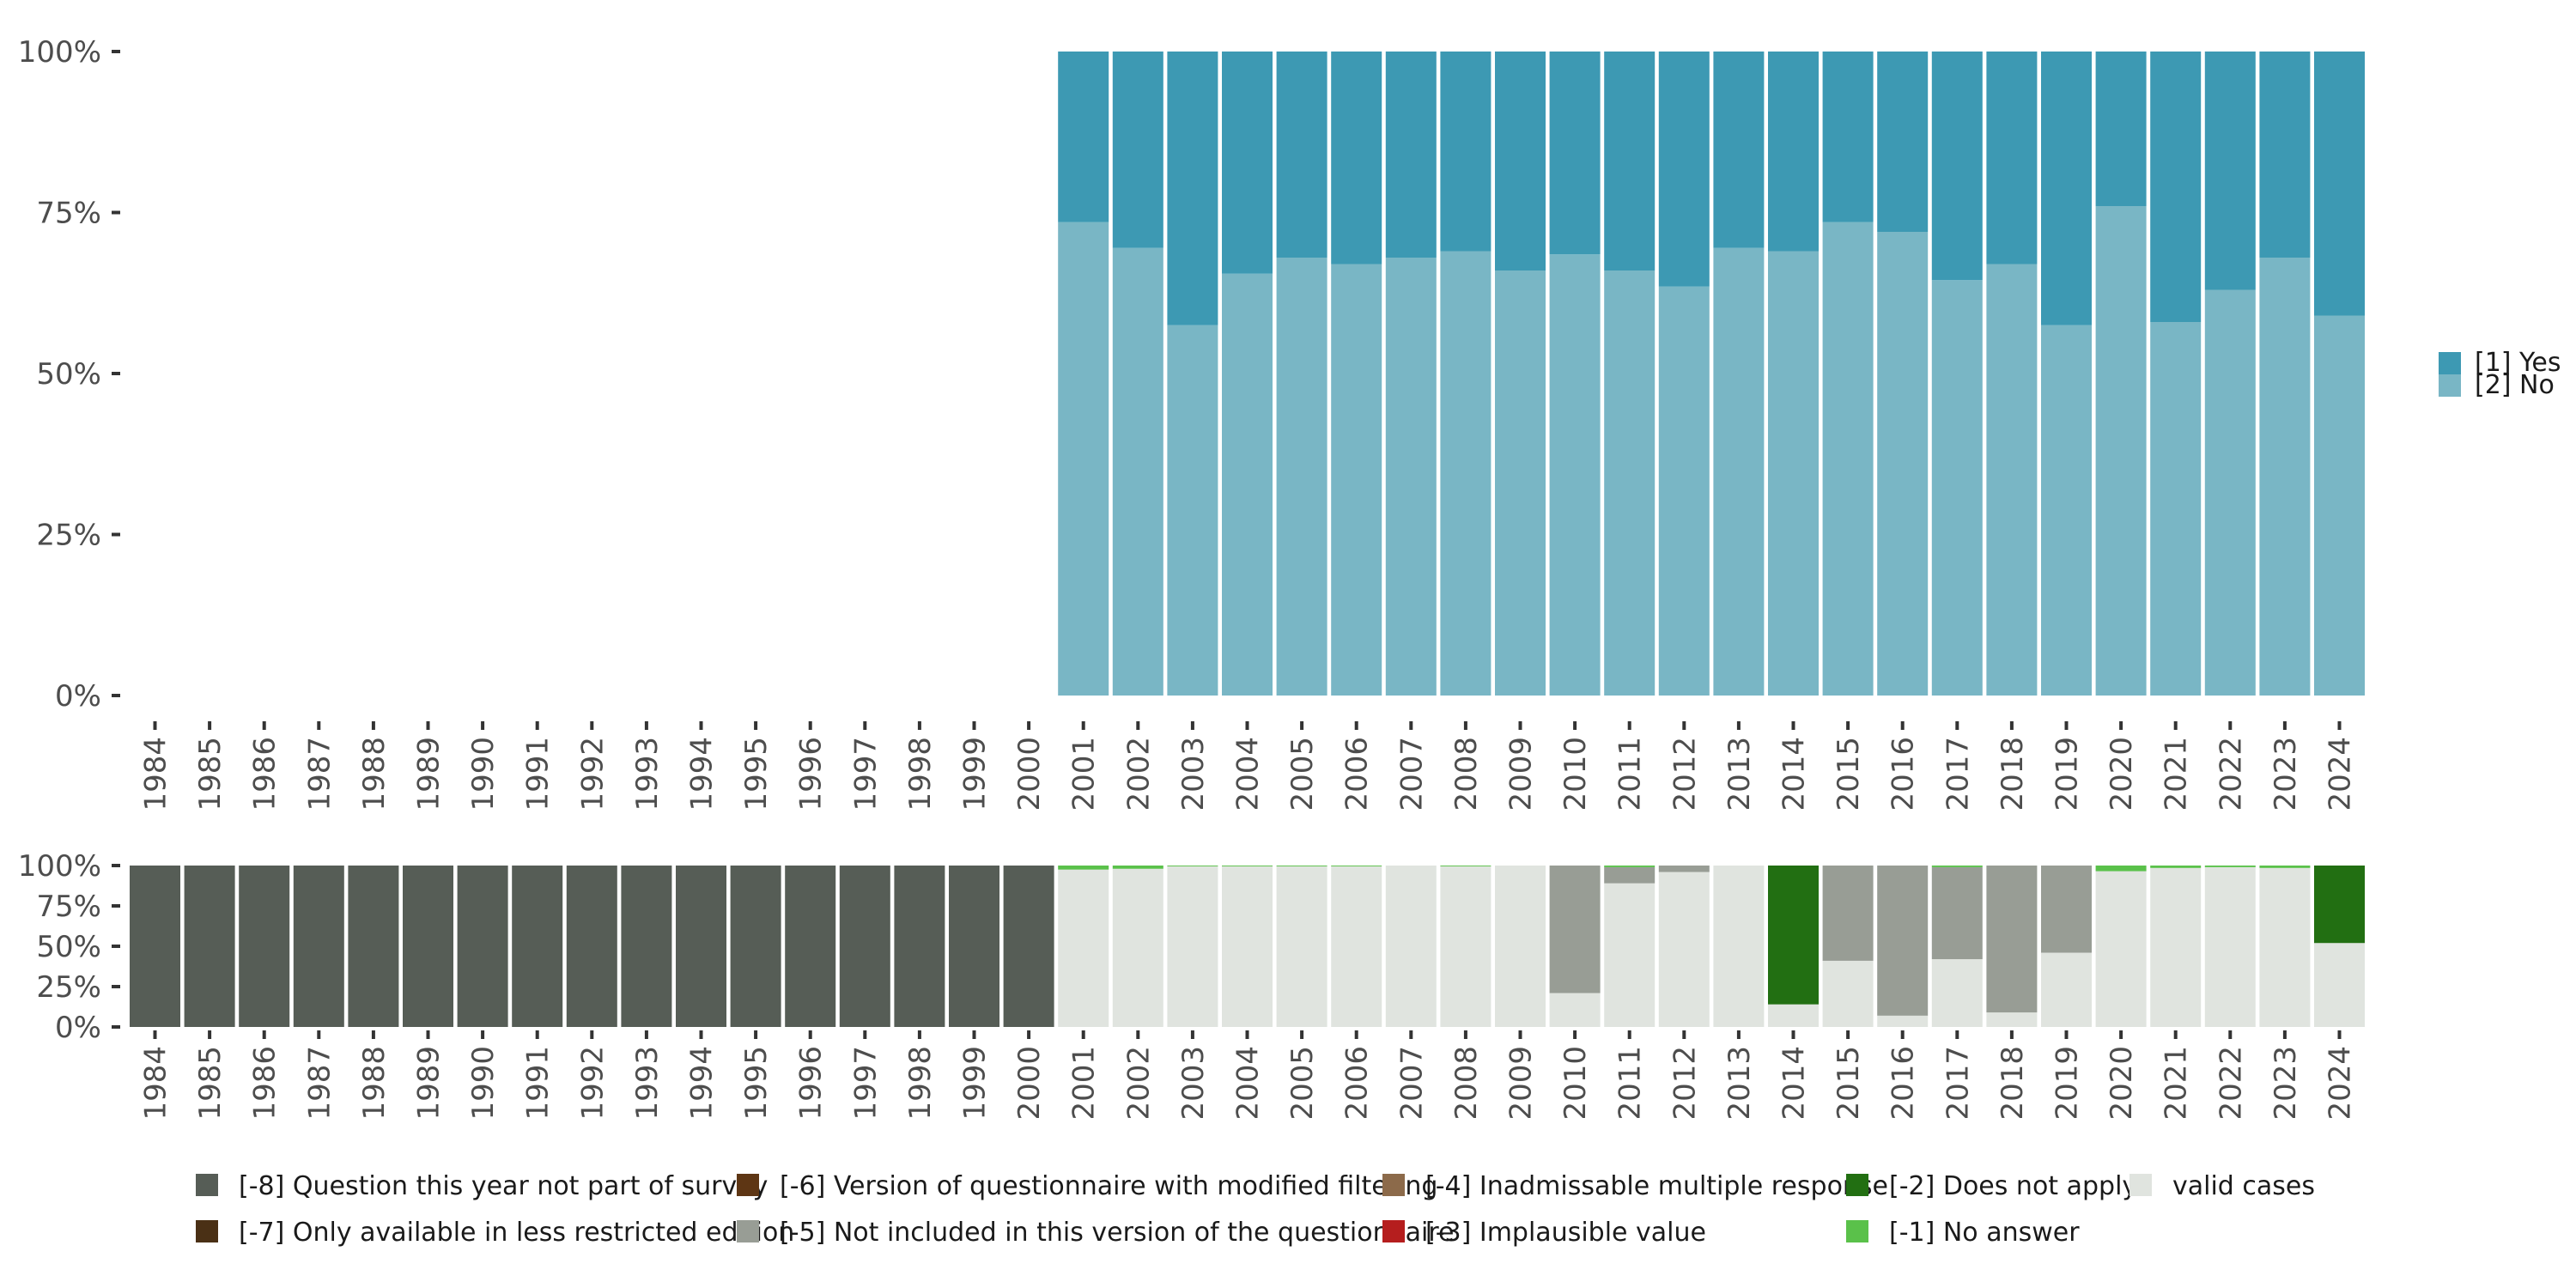 Image resolution: width=2576 pixels, height=1288 pixels. I want to click on top-bar-2008-2-no, so click(1466, 474).